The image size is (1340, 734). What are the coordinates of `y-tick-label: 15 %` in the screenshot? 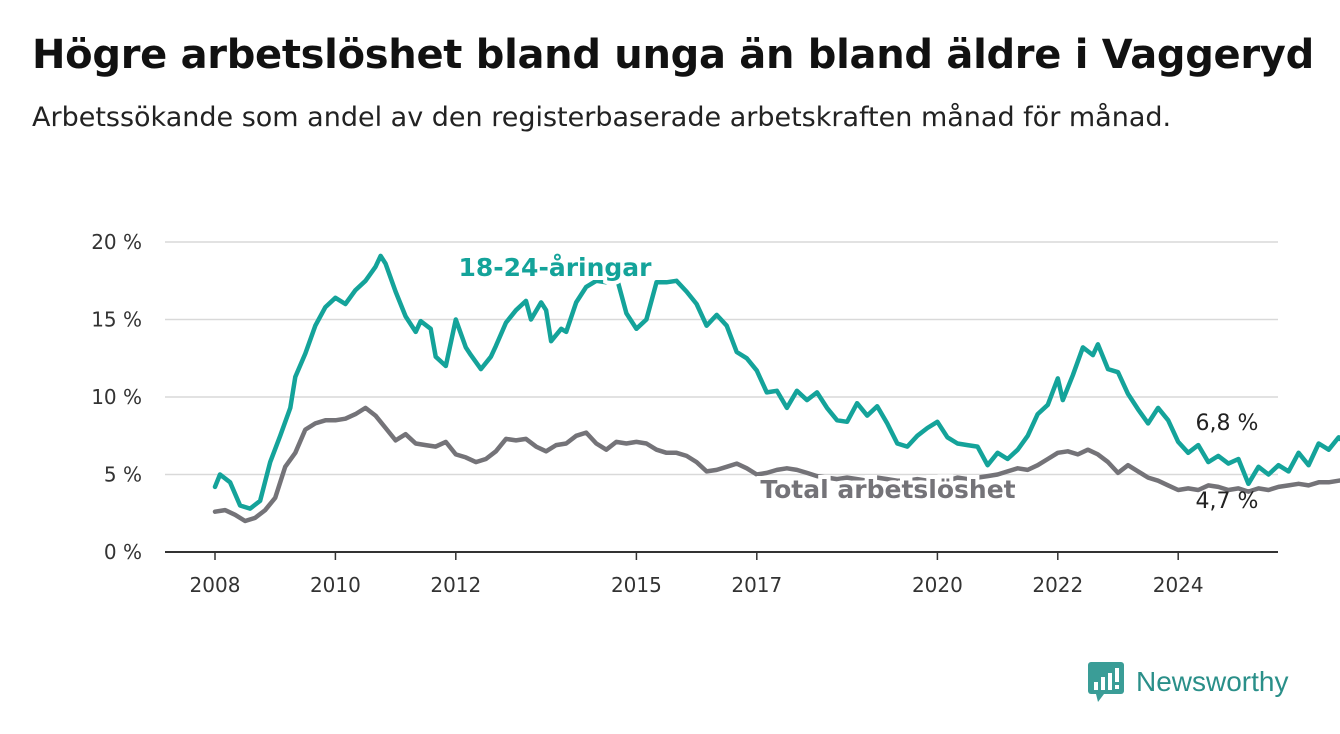 It's located at (116, 320).